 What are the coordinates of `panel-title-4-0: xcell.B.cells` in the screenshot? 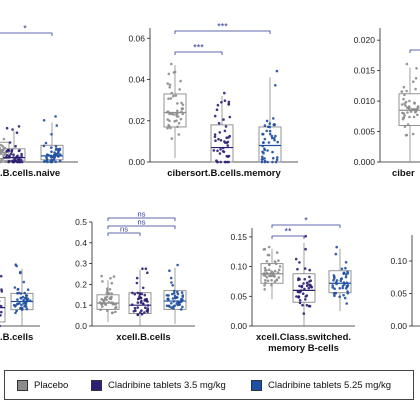 It's located at (143, 337).